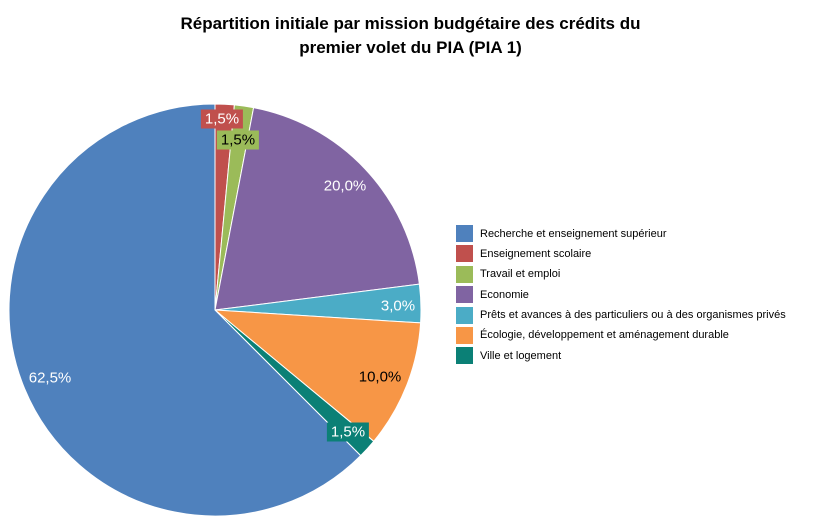 This screenshot has height=524, width=821. What do you see at coordinates (317, 209) in the screenshot?
I see `pie-slice-economie` at bounding box center [317, 209].